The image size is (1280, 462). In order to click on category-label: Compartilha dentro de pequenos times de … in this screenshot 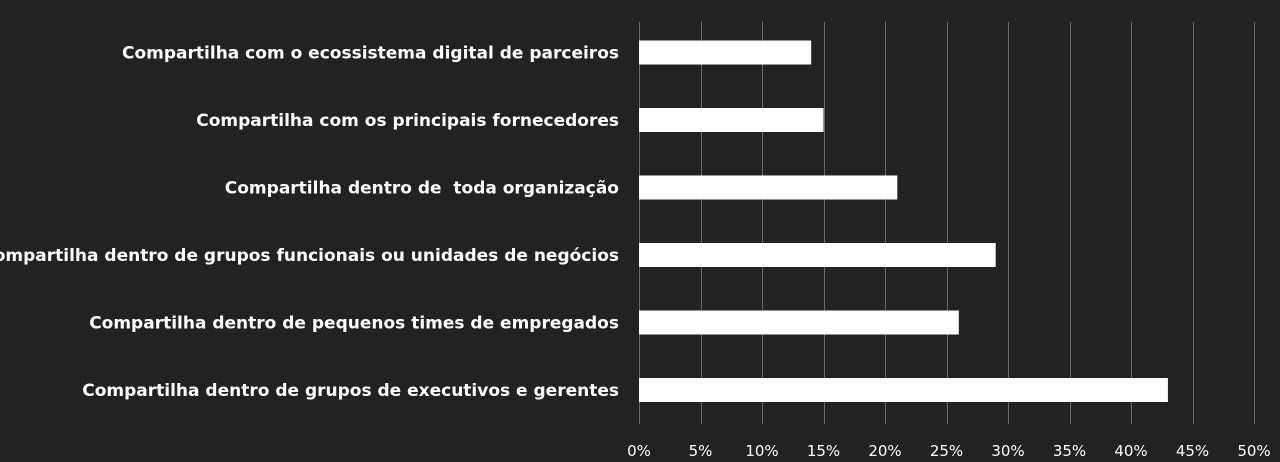, I will do `click(354, 324)`.